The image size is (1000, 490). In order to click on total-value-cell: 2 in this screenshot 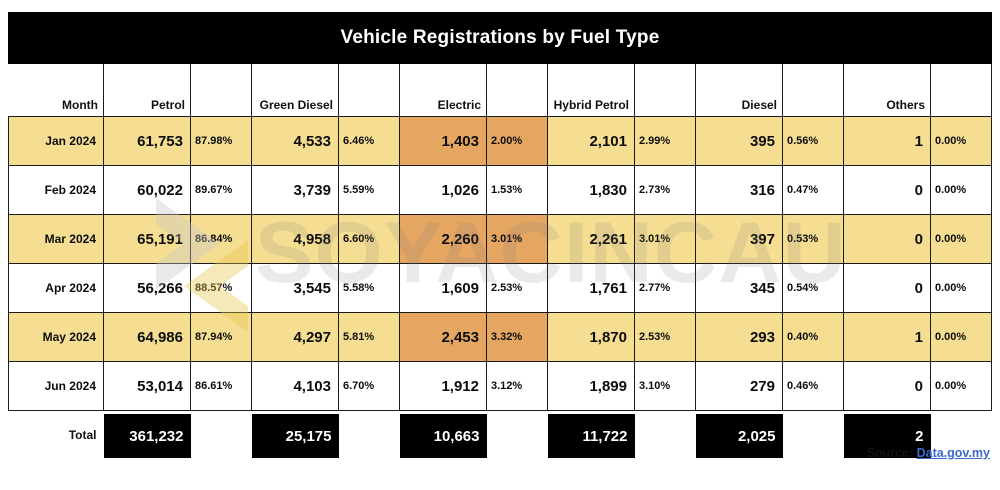, I will do `click(887, 442)`.